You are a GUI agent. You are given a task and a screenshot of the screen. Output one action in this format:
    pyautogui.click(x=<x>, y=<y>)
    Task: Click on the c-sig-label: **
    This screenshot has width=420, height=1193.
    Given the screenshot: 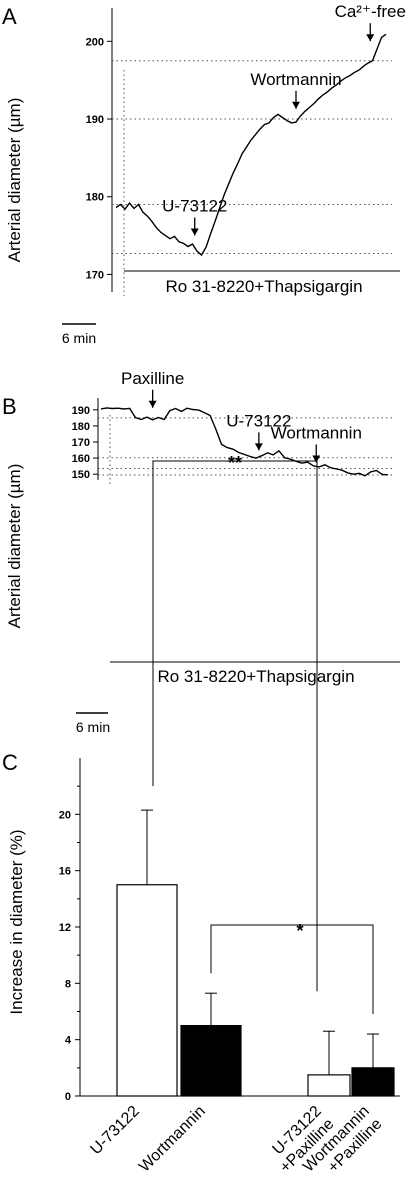 What is the action you would take?
    pyautogui.click(x=235, y=463)
    